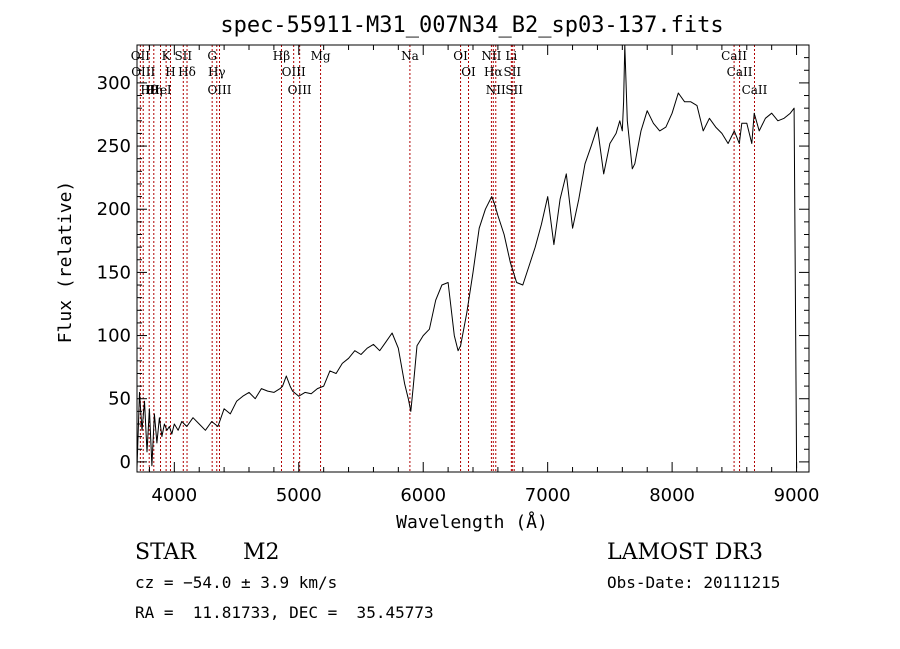 Image resolution: width=900 pixels, height=649 pixels. What do you see at coordinates (114, 272) in the screenshot?
I see `y-tick-label: 150` at bounding box center [114, 272].